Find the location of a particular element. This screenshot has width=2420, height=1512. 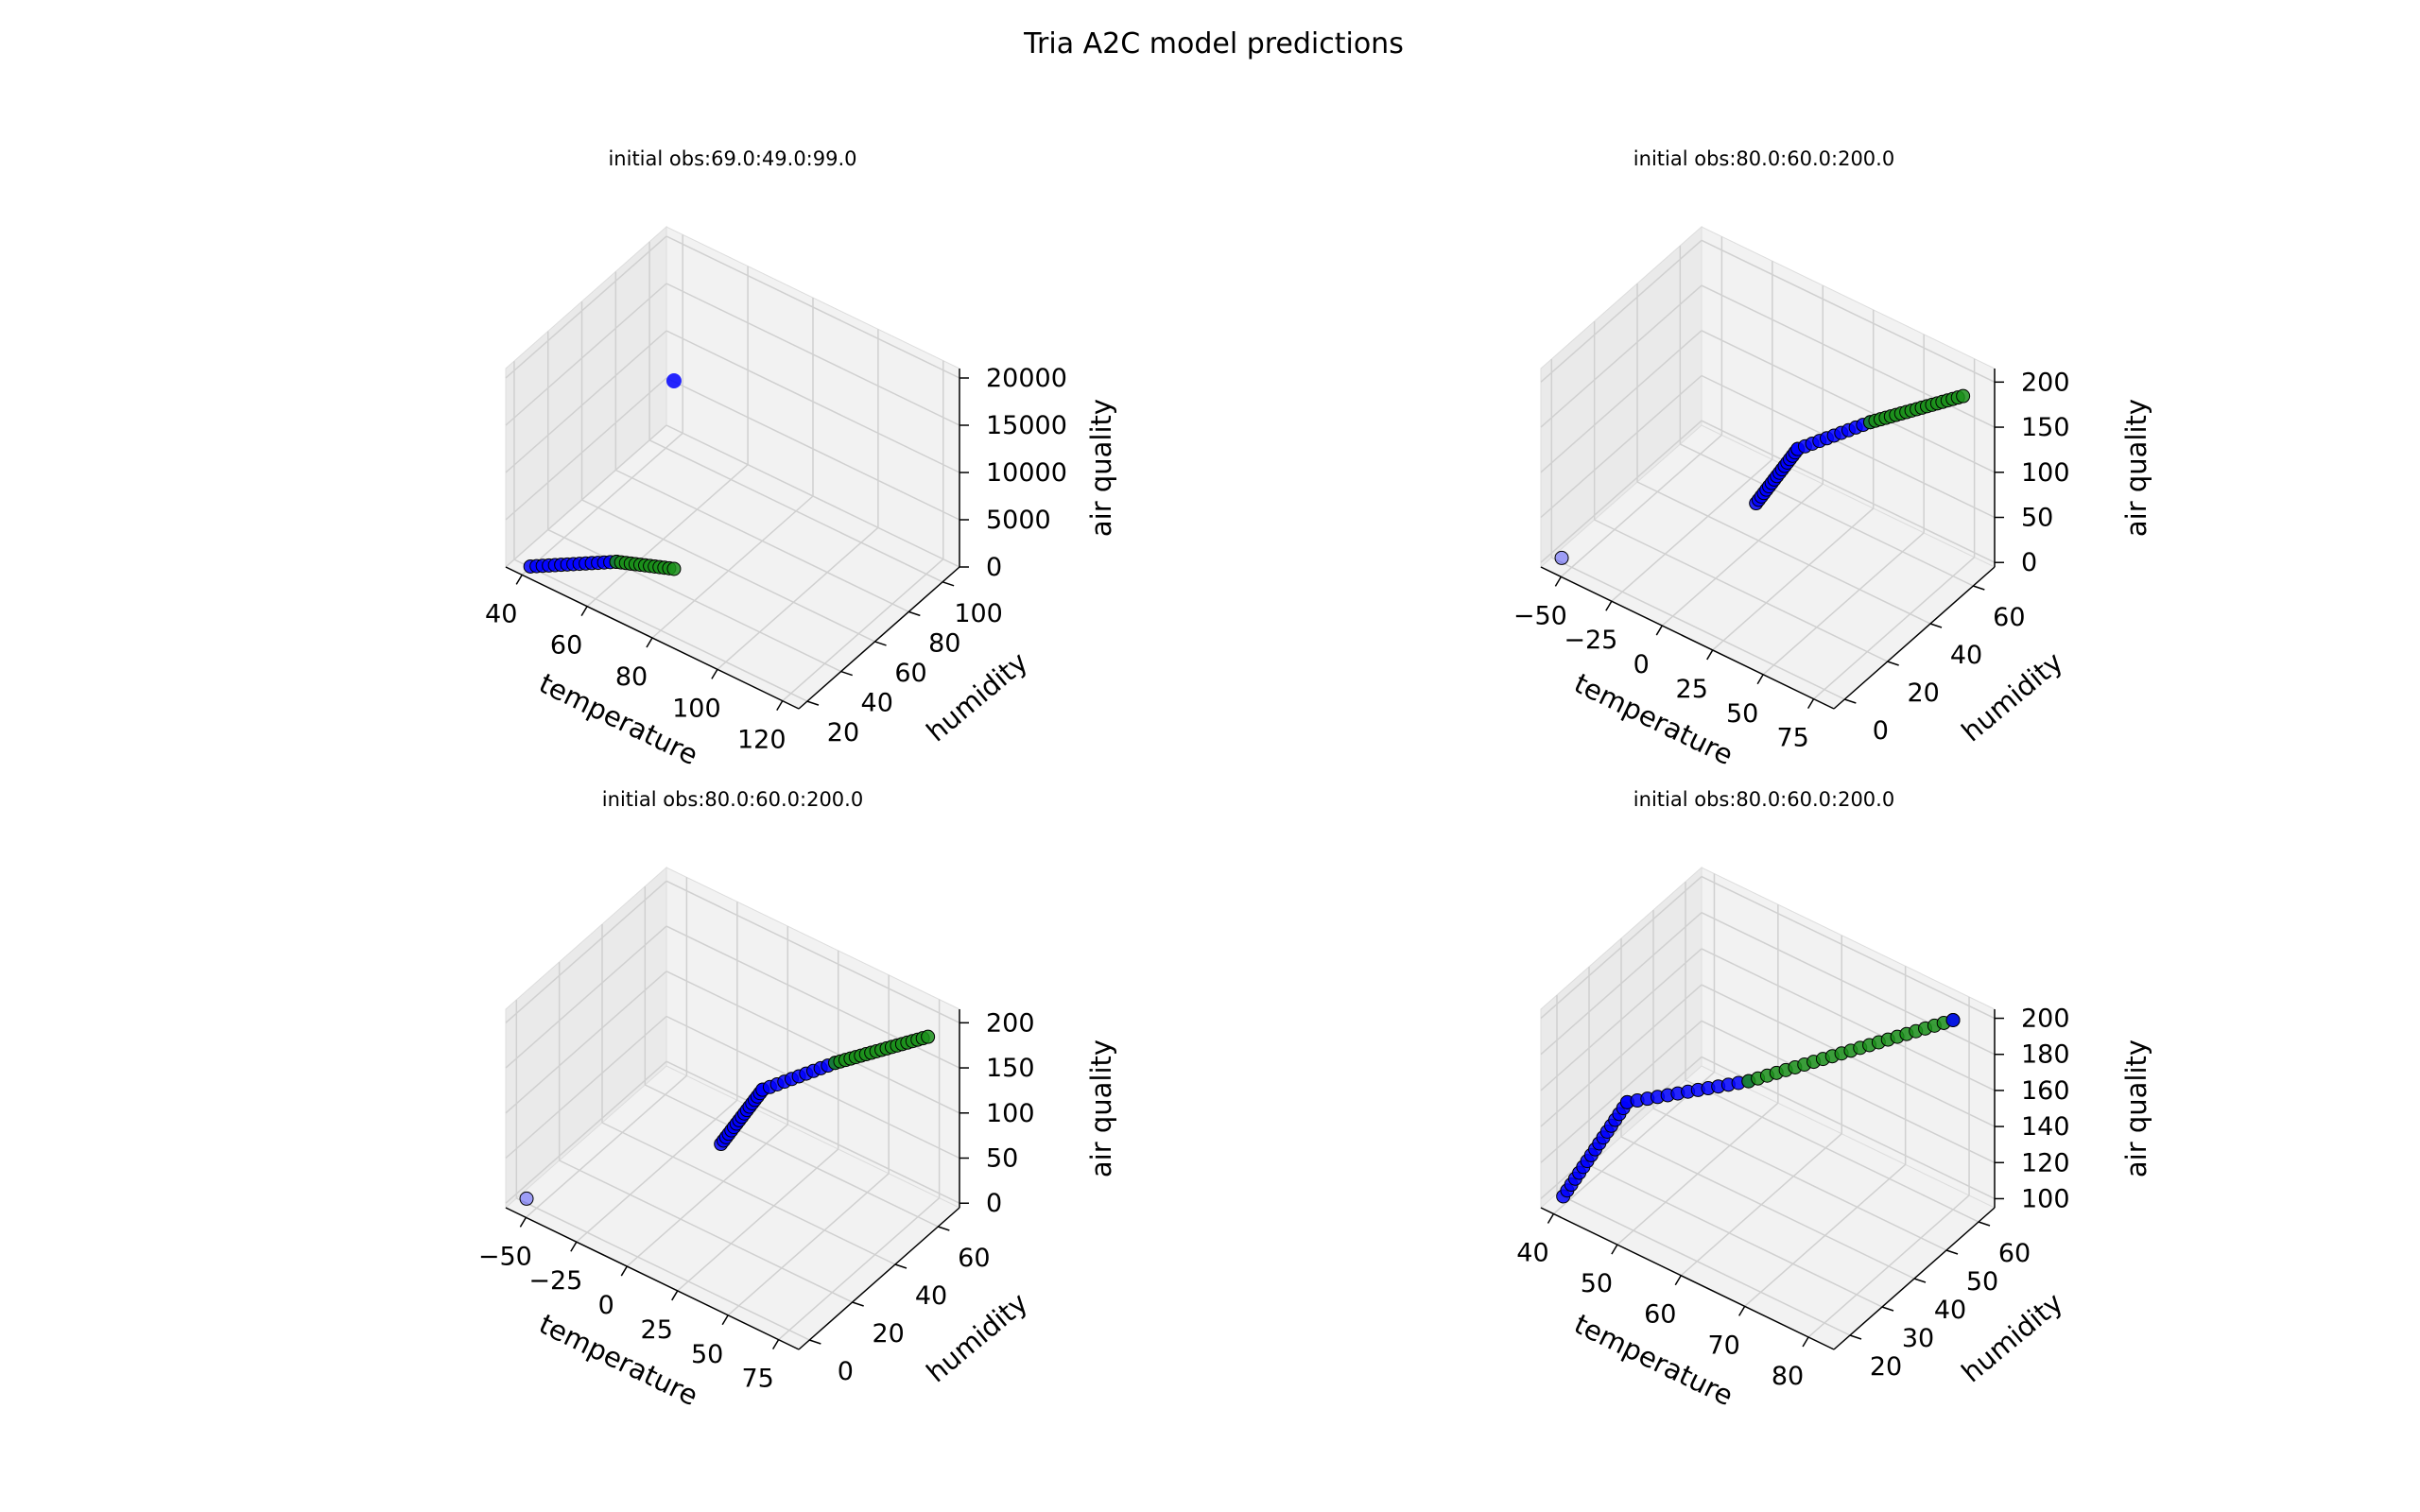

subplot-1-highlight-point is located at coordinates (674, 380).